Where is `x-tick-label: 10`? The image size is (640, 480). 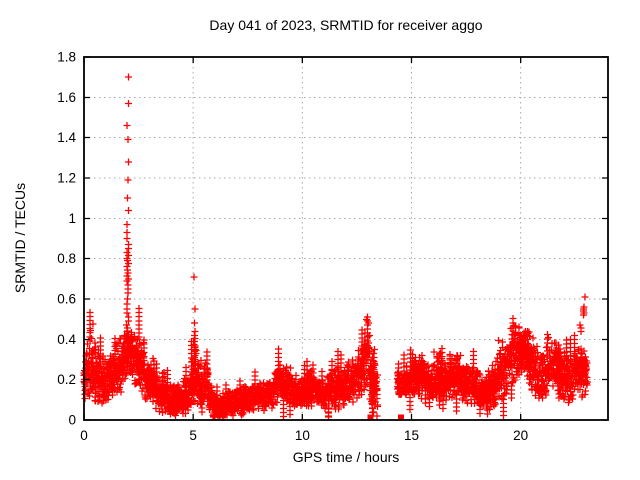
x-tick-label: 10 is located at coordinates (302, 435).